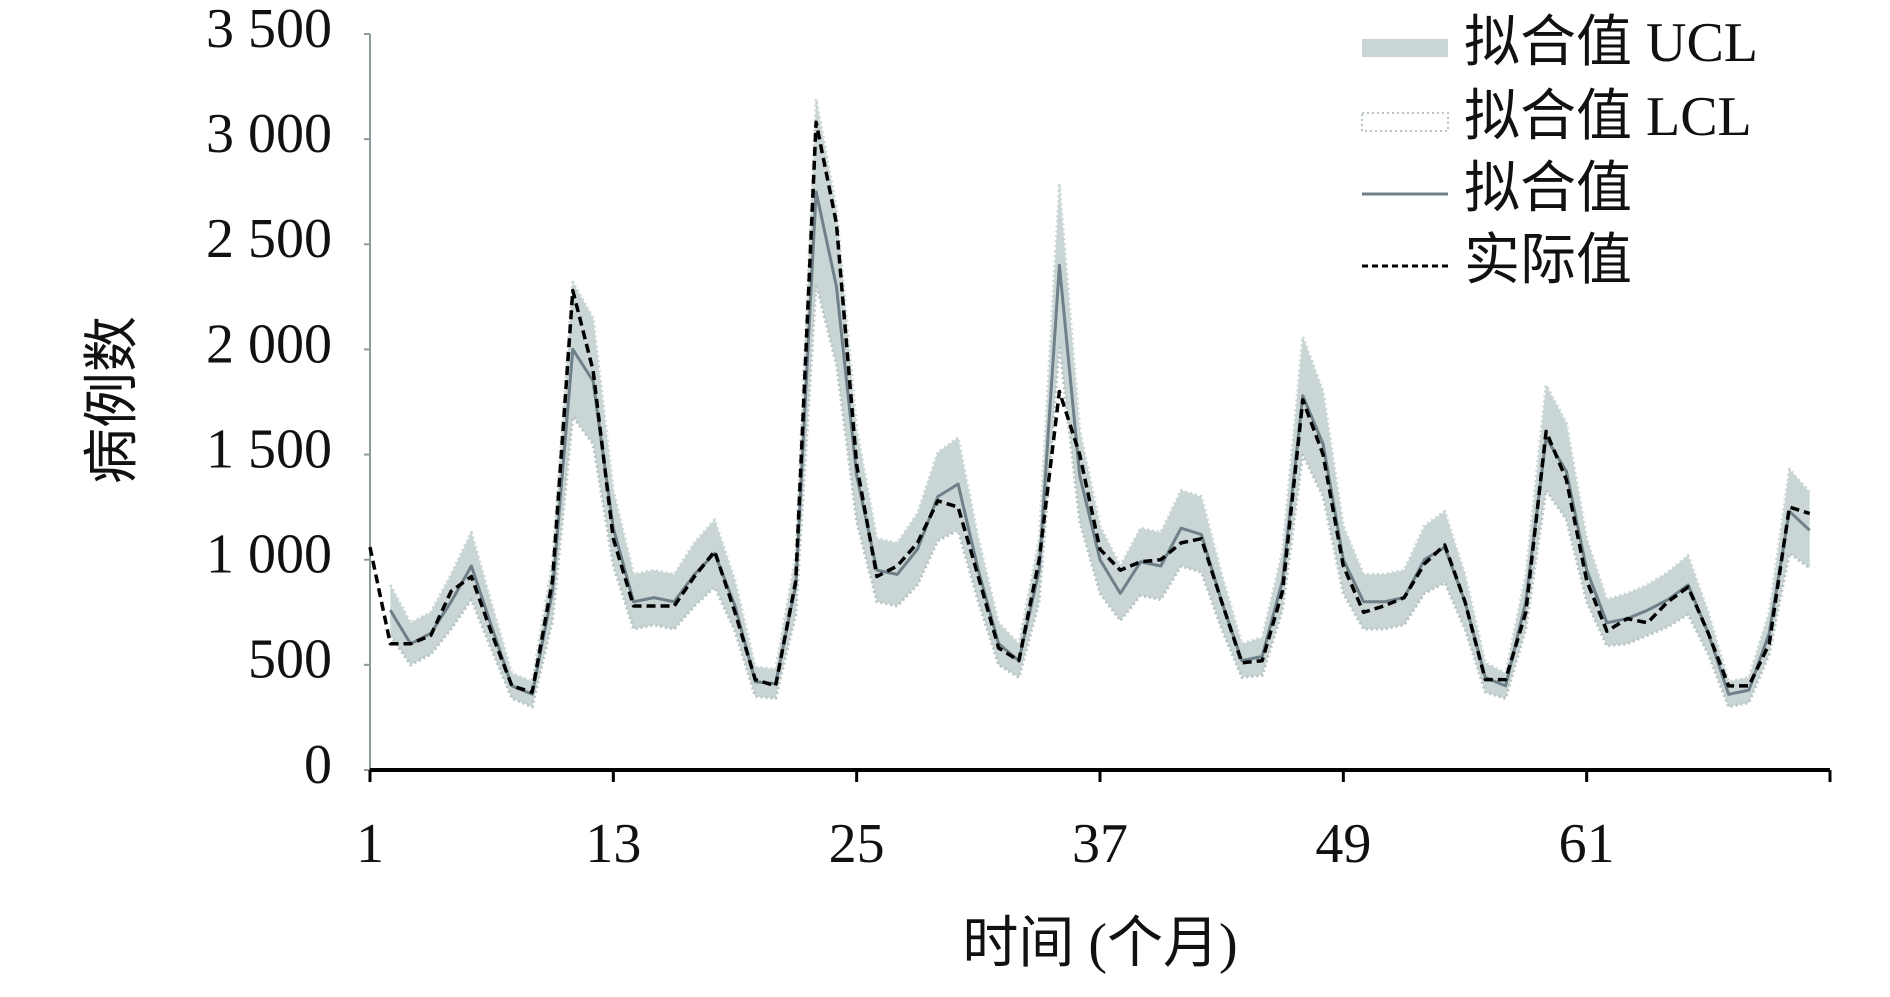  What do you see at coordinates (318, 765) in the screenshot?
I see `y-tick-label: 0` at bounding box center [318, 765].